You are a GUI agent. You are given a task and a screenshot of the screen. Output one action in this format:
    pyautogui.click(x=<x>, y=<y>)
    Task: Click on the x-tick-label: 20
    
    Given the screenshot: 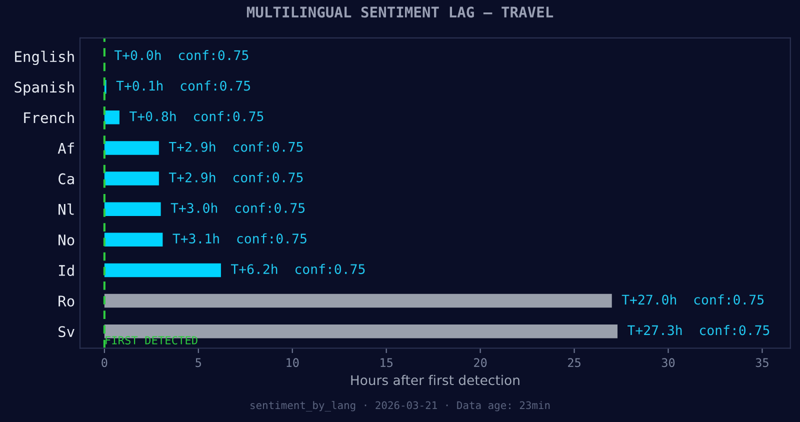 What is the action you would take?
    pyautogui.click(x=480, y=363)
    